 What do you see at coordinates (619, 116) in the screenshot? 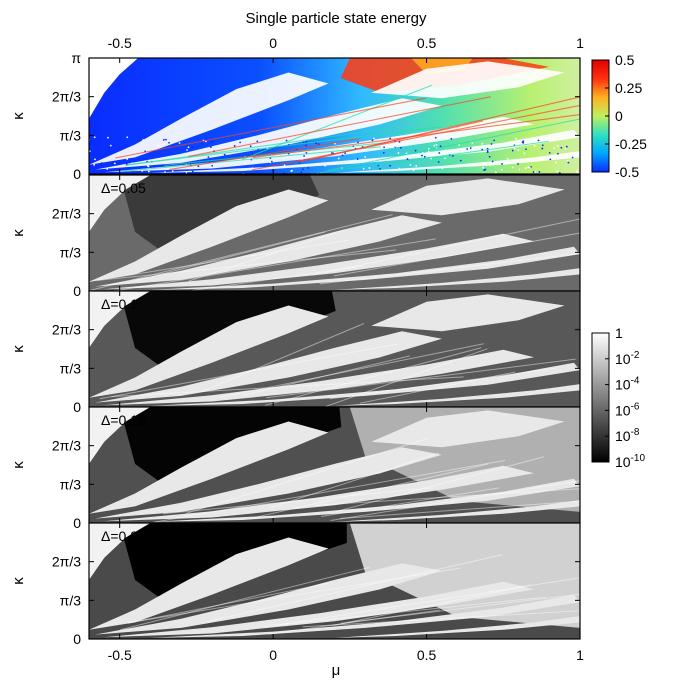
I see `colorbar-energy: 0.5 0.25 0 -0.25 -0.5` at bounding box center [619, 116].